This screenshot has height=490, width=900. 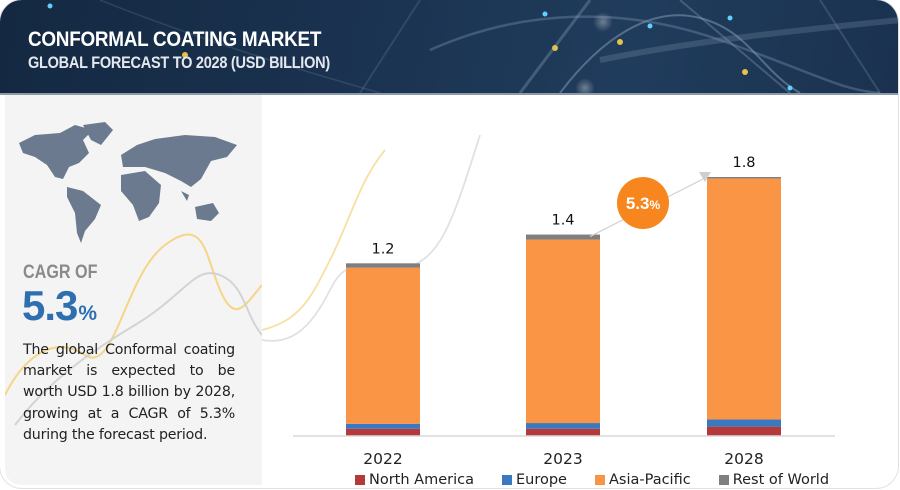 What do you see at coordinates (179, 63) in the screenshot?
I see `chart-subtitle: GLOBAL FORECAST TO 2028 (USD BILLION)` at bounding box center [179, 63].